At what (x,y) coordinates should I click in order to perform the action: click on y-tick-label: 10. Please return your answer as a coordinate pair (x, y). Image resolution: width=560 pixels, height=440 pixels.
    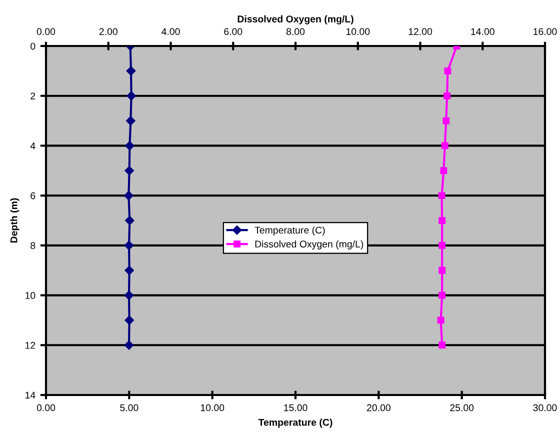
    Looking at the image, I should click on (31, 295).